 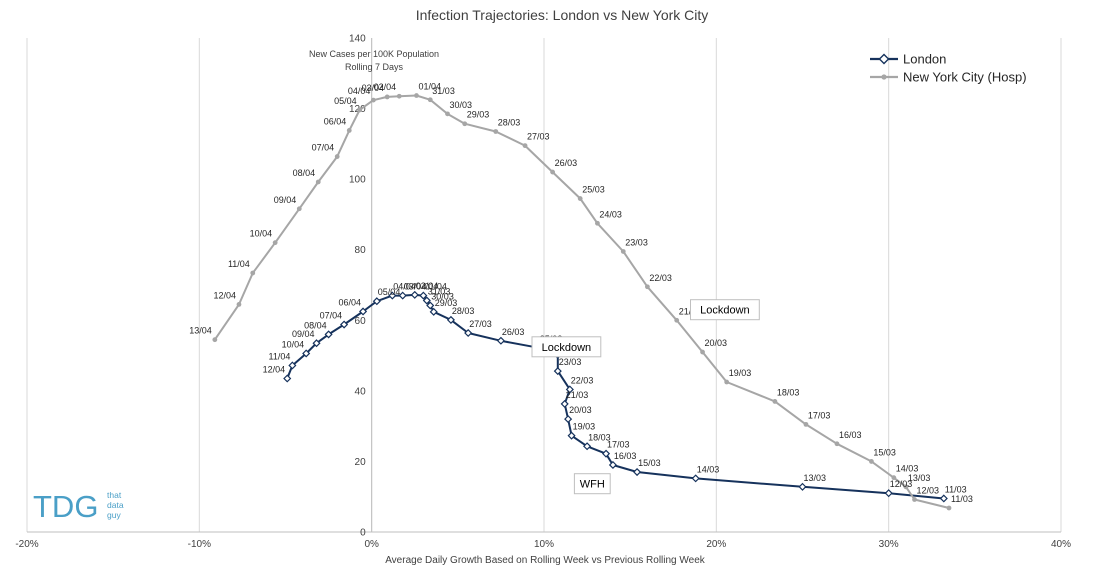 What do you see at coordinates (363, 533) in the screenshot?
I see `y-tick-label: 0` at bounding box center [363, 533].